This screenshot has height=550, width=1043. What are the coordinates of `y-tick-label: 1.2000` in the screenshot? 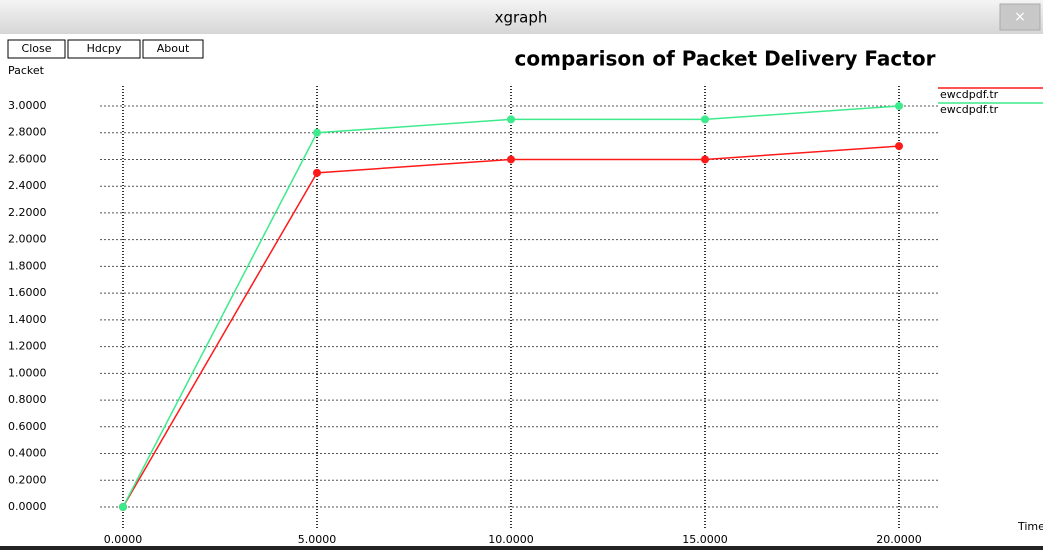 It's located at (27, 346).